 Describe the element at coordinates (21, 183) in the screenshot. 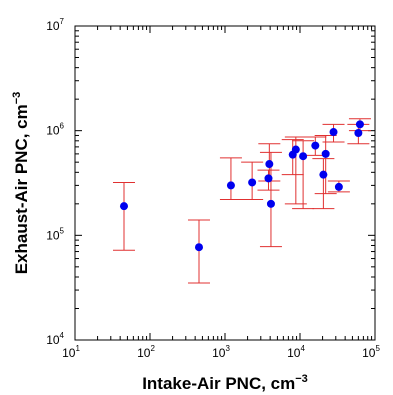

I see `y-axis-label: Exhaust-Air PNC, cm−3` at that location.